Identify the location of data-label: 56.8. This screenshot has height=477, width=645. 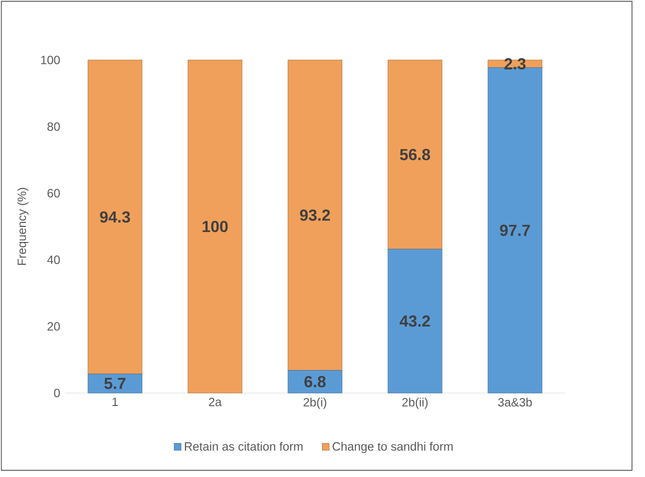
(415, 154).